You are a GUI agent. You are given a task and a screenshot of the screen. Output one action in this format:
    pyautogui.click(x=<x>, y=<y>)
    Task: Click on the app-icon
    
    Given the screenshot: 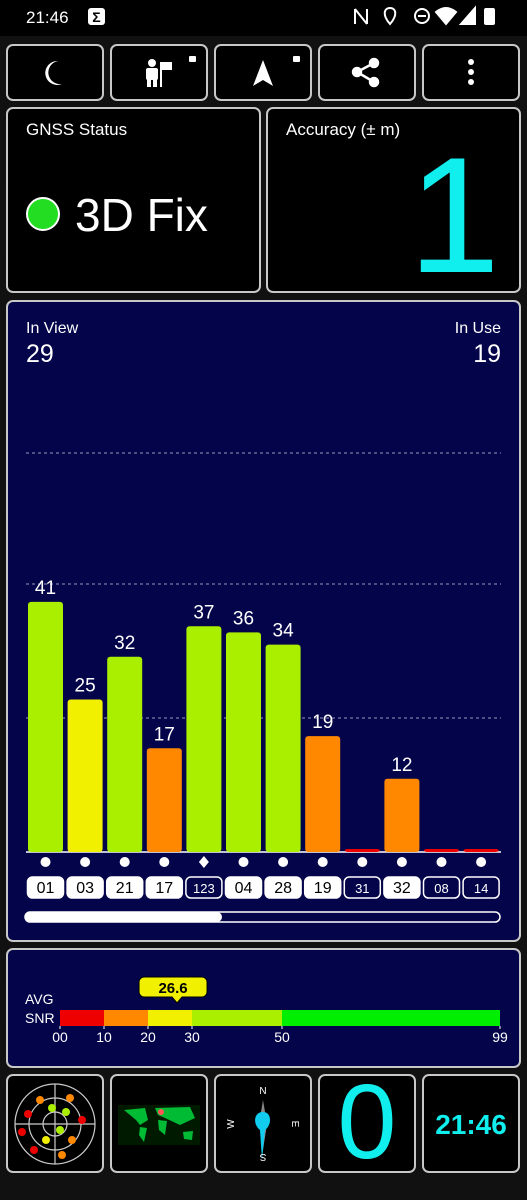 What is the action you would take?
    pyautogui.click(x=96, y=16)
    